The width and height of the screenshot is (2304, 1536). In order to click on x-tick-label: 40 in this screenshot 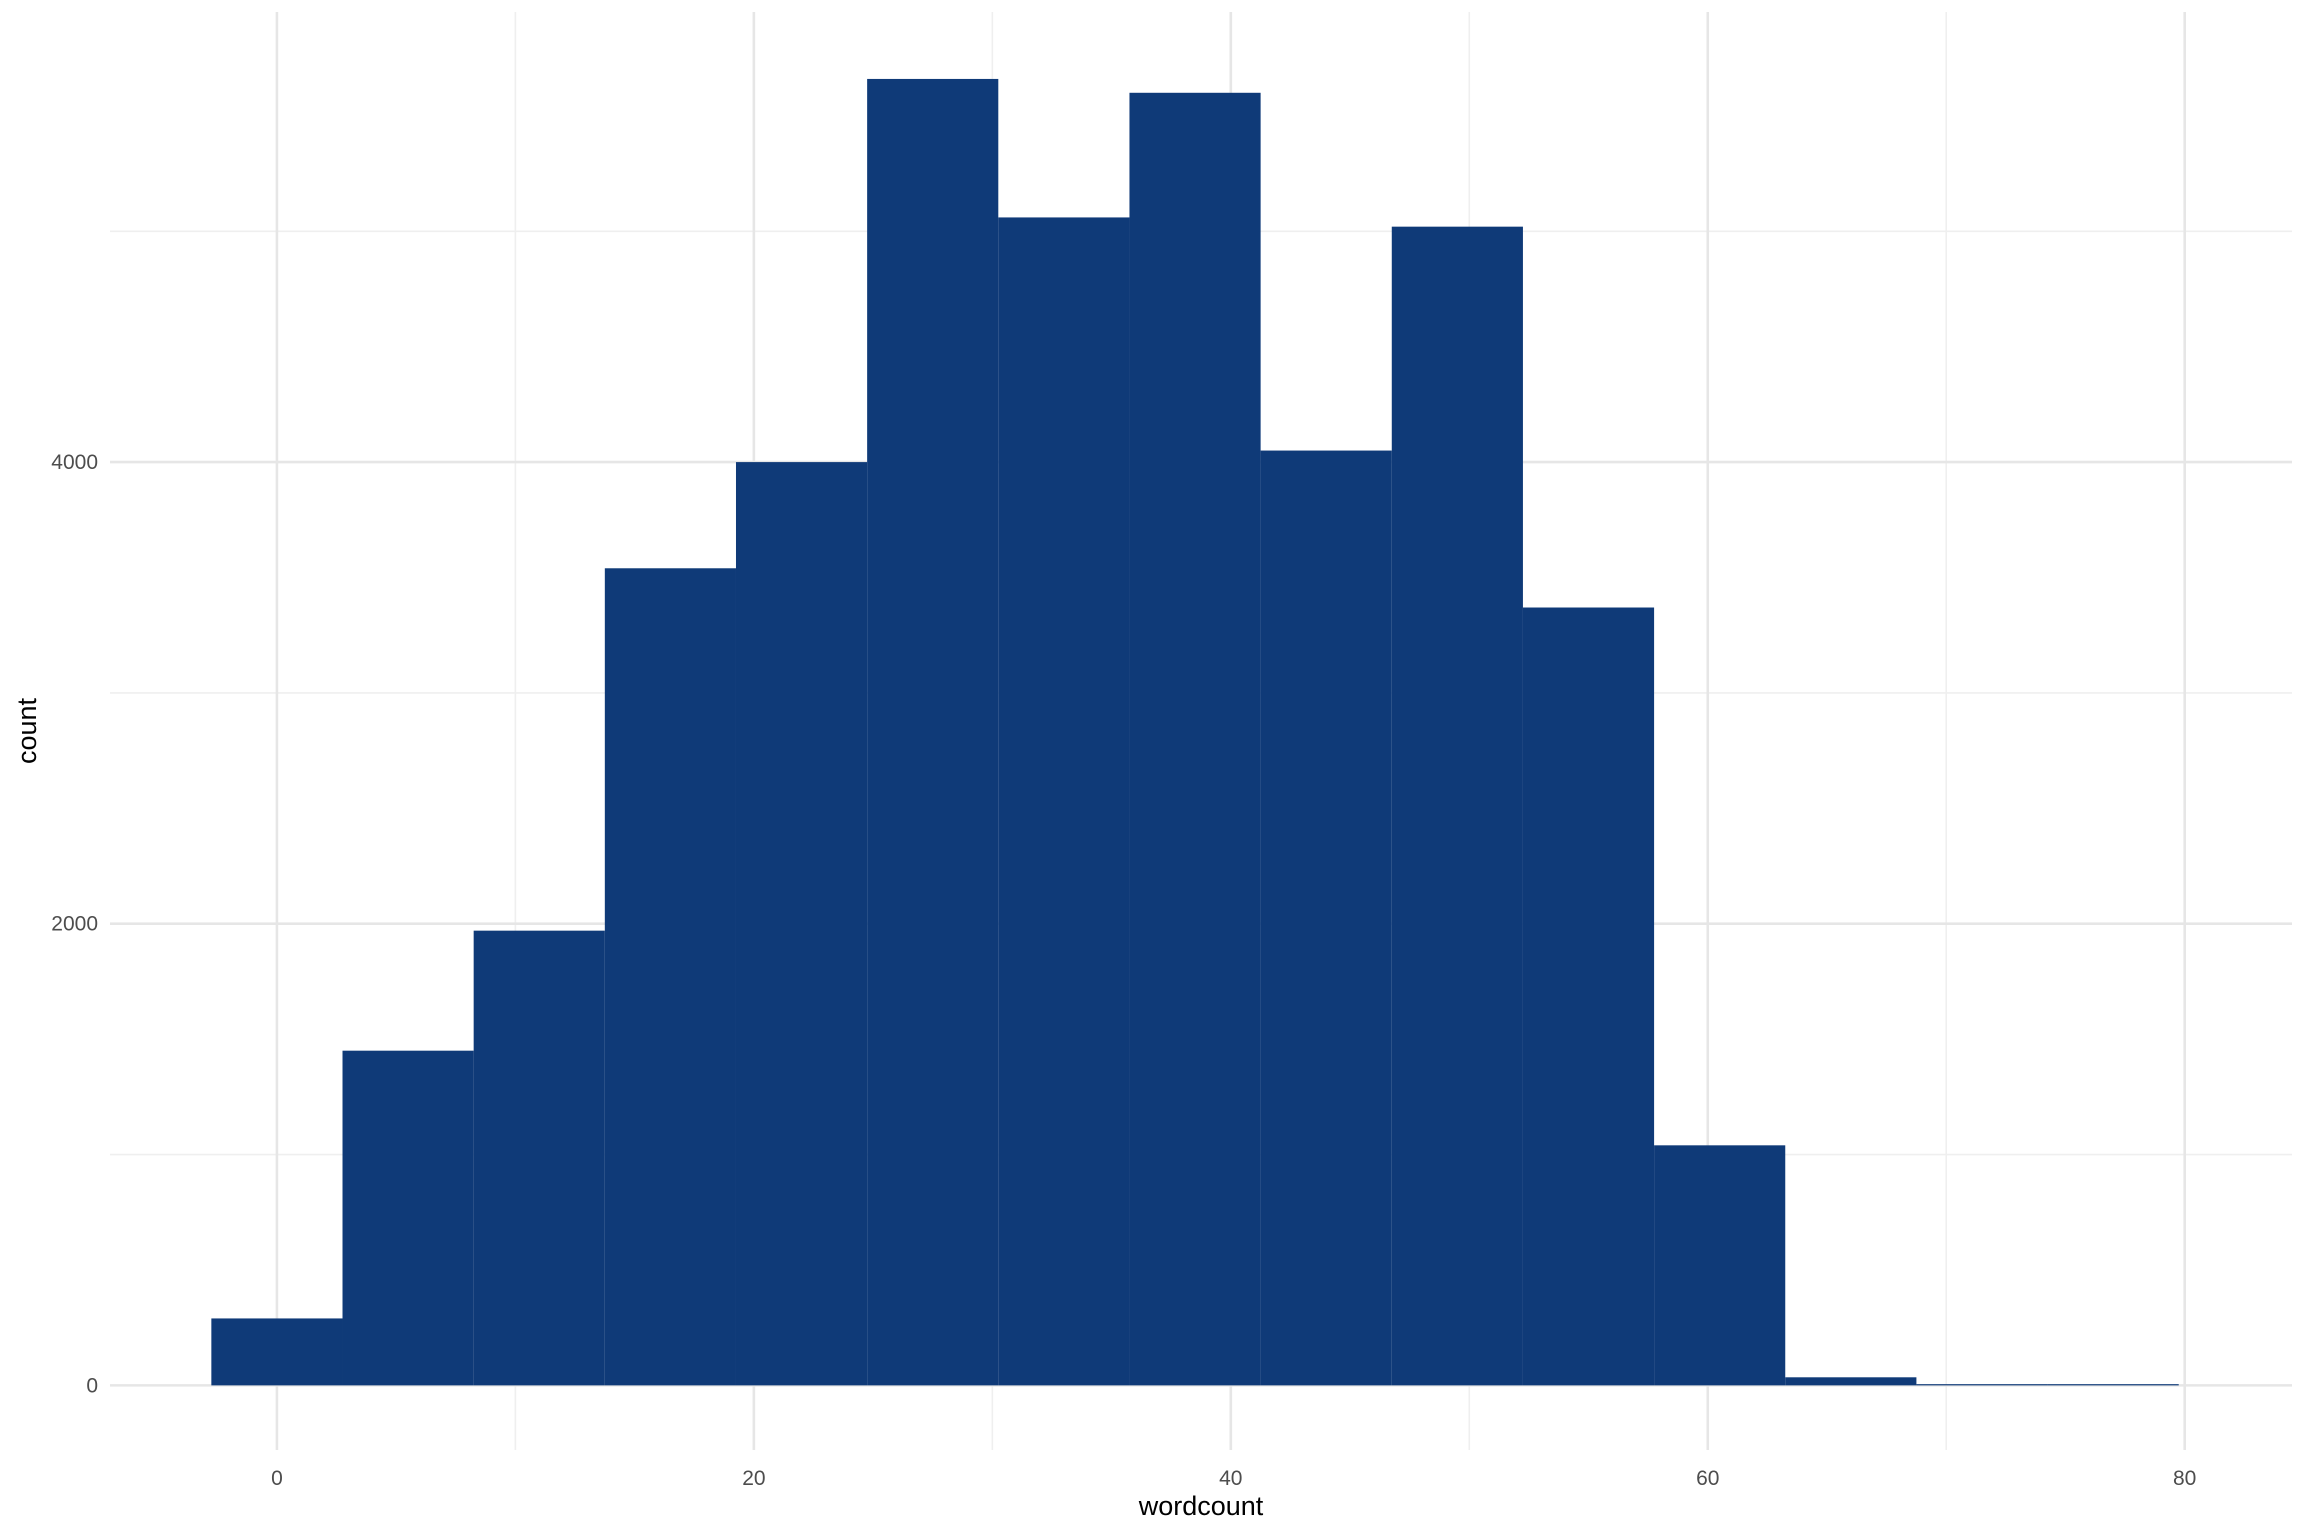, I will do `click(1230, 1478)`.